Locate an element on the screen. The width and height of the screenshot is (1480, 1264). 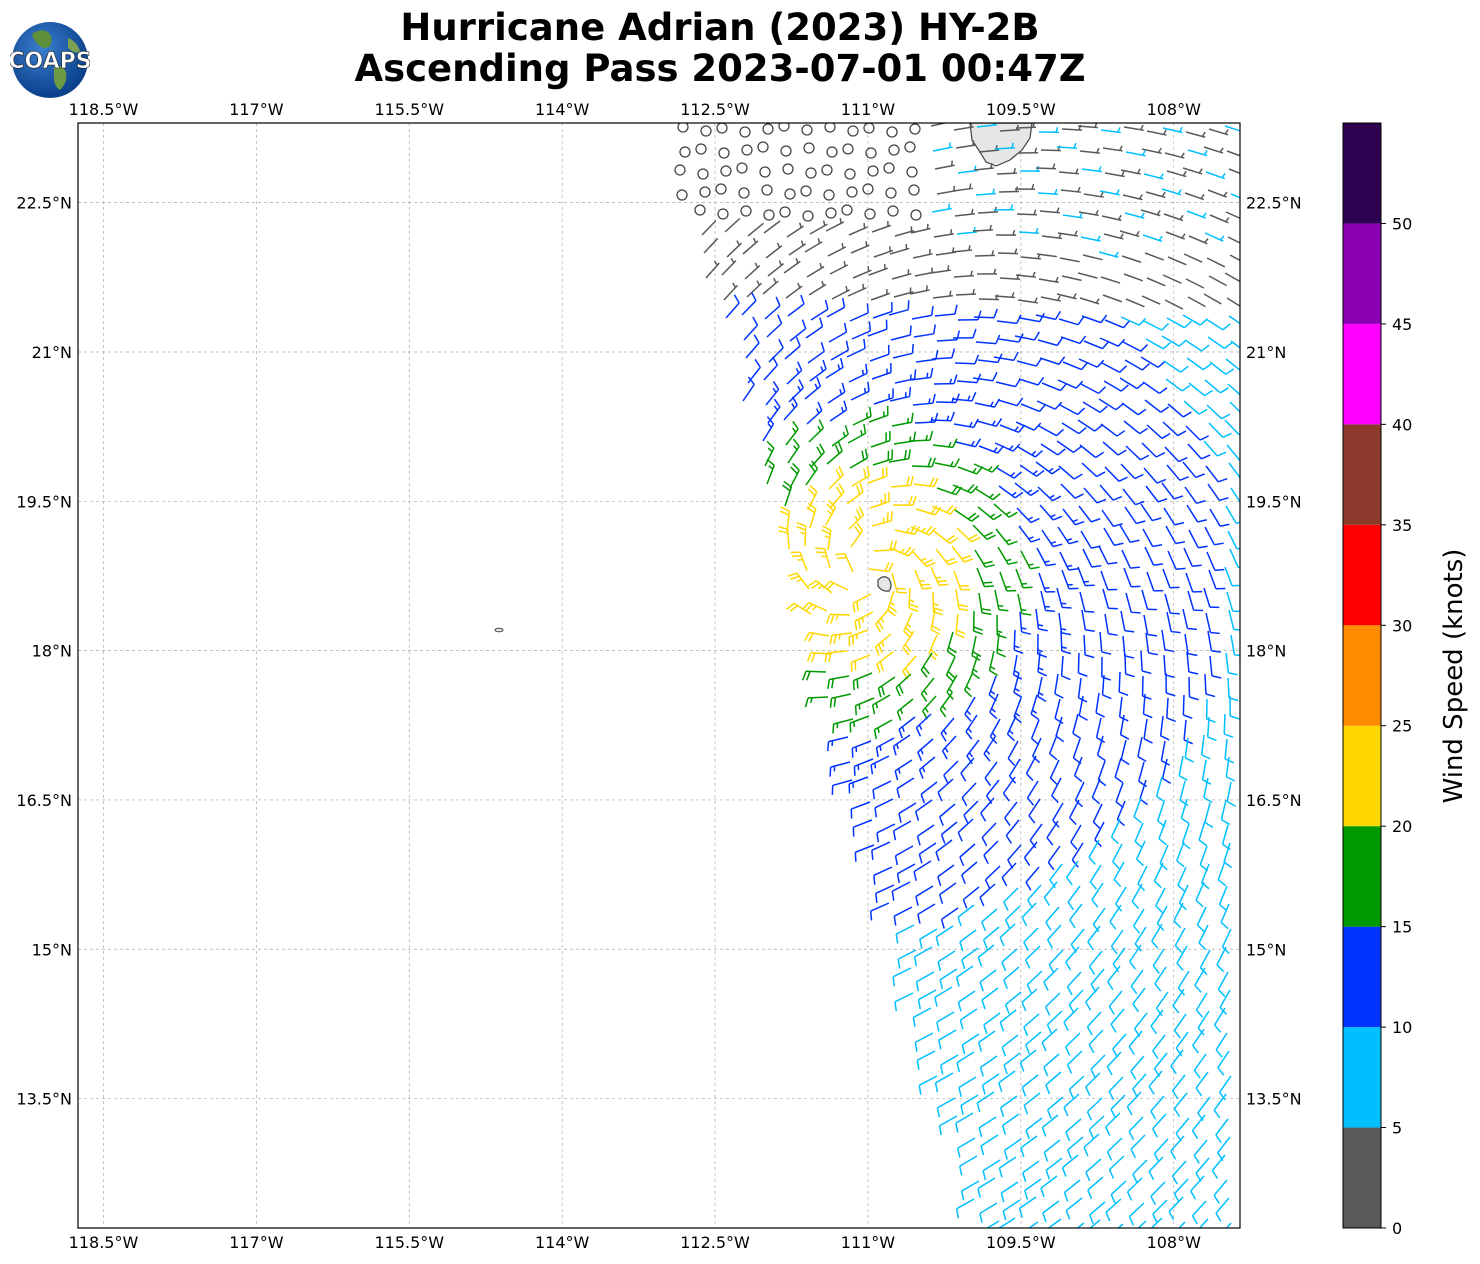
lat-tick-label-right: 19.5°N is located at coordinates (1274, 501).